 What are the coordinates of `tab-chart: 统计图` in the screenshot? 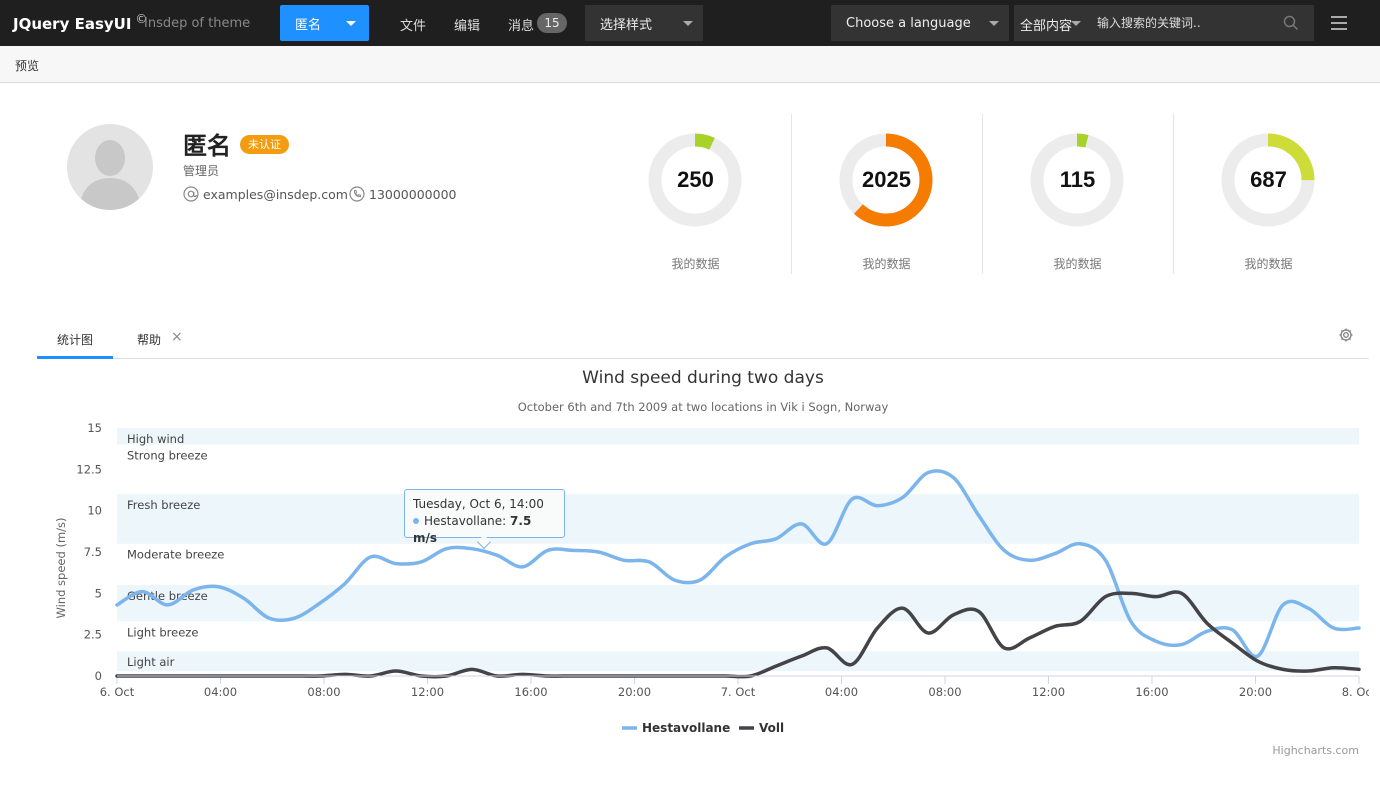 It's located at (75, 340).